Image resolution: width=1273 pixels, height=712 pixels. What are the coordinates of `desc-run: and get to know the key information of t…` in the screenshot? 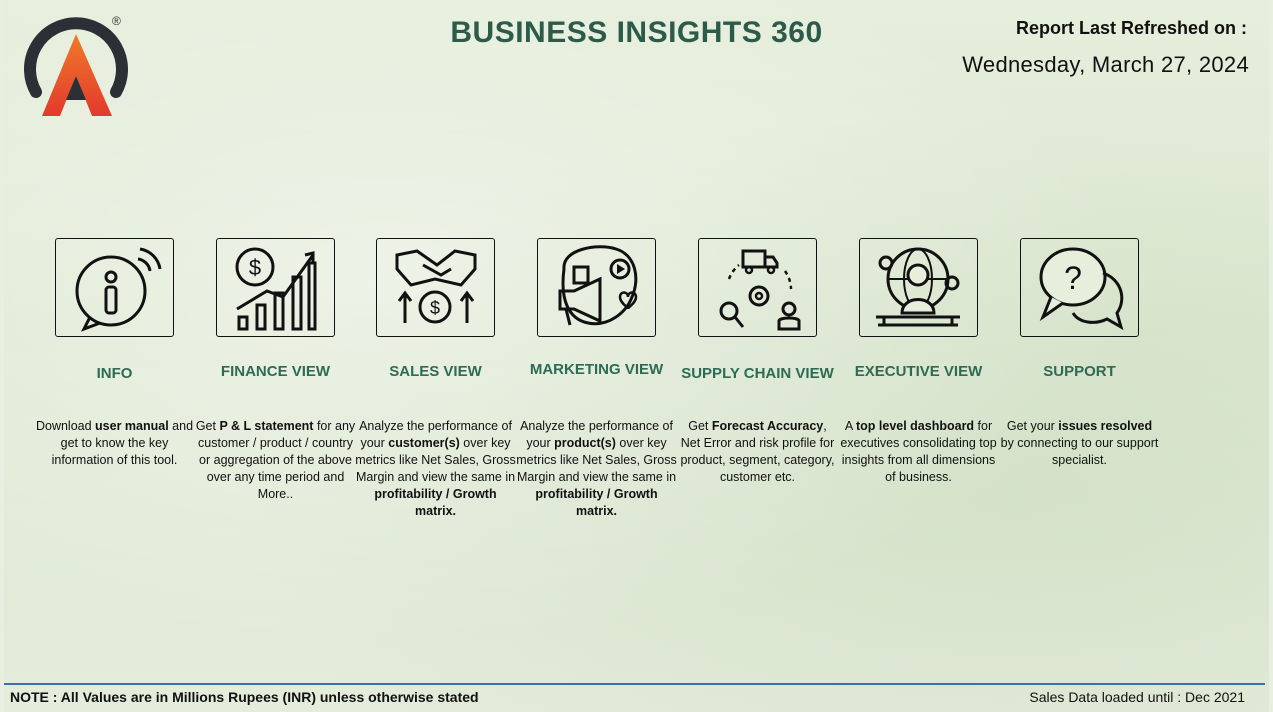 It's located at (122, 443).